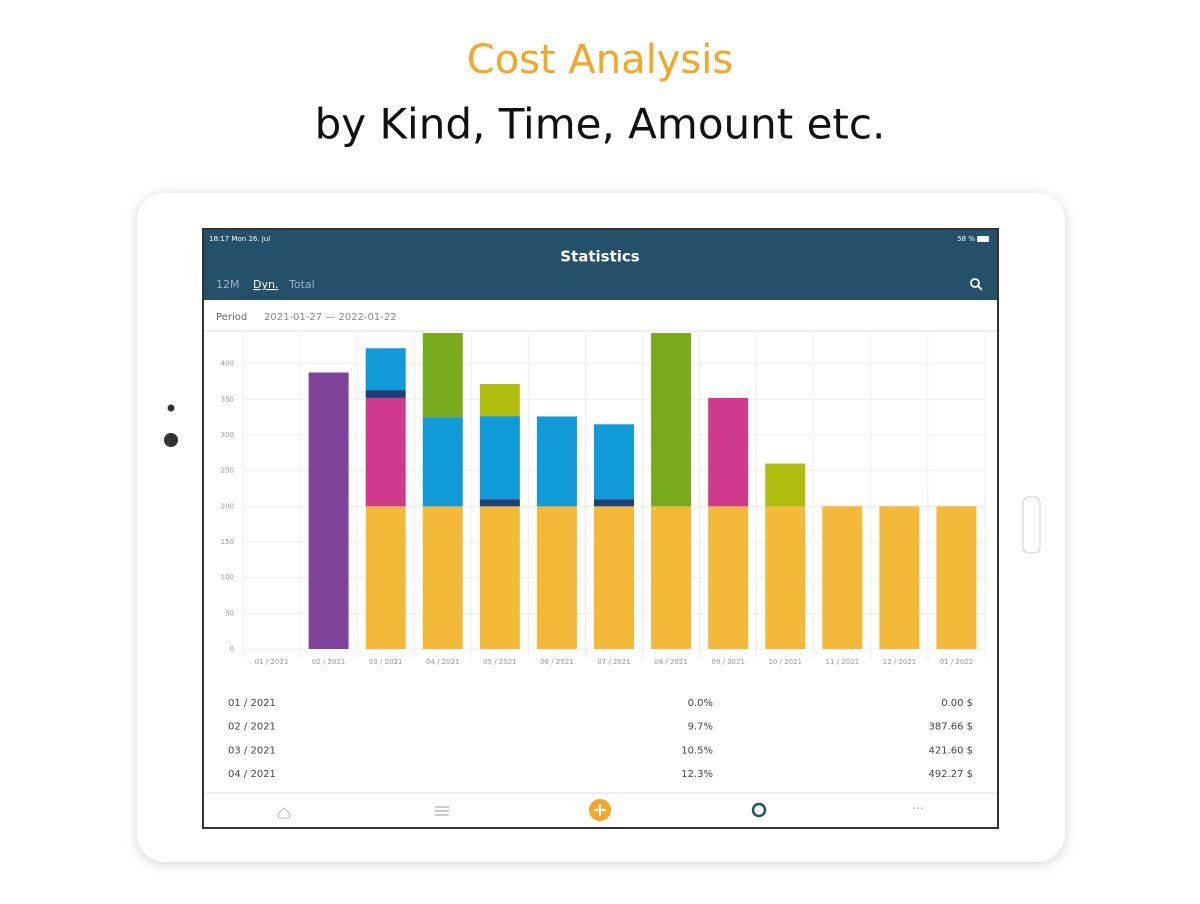 Image resolution: width=1200 pixels, height=904 pixels. Describe the element at coordinates (232, 649) in the screenshot. I see `y-tick-label: 0` at that location.